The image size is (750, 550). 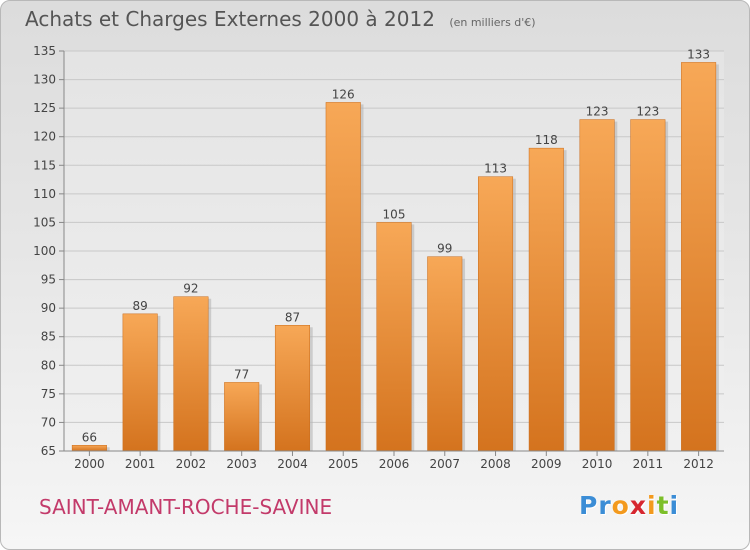 What do you see at coordinates (343, 464) in the screenshot?
I see `x-tick-label: 2005` at bounding box center [343, 464].